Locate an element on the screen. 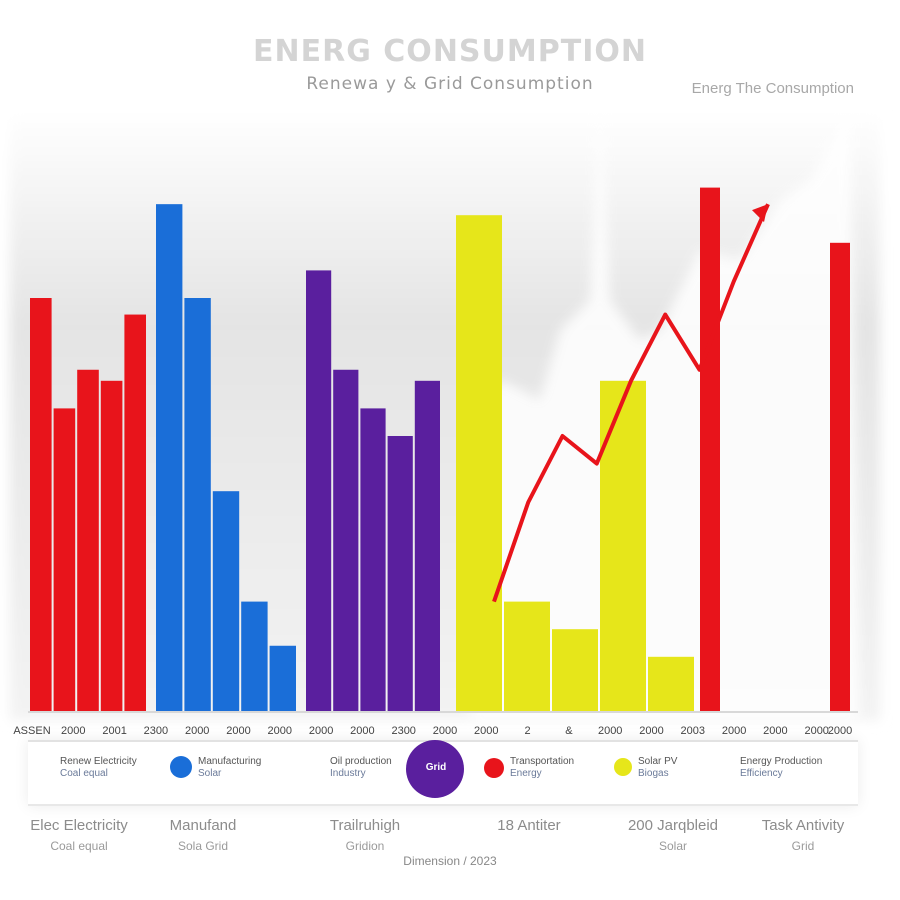 The height and width of the screenshot is (900, 900). legend-item-sub: Coal equal is located at coordinates (84, 773).